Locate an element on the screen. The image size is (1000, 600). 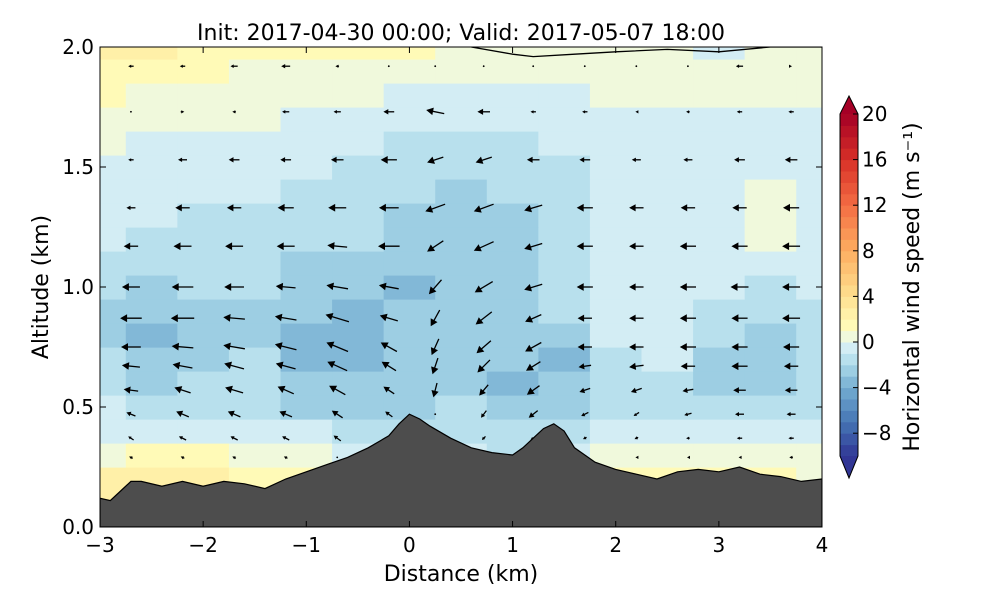
y-tick-label: 0.5 is located at coordinates (78, 407).